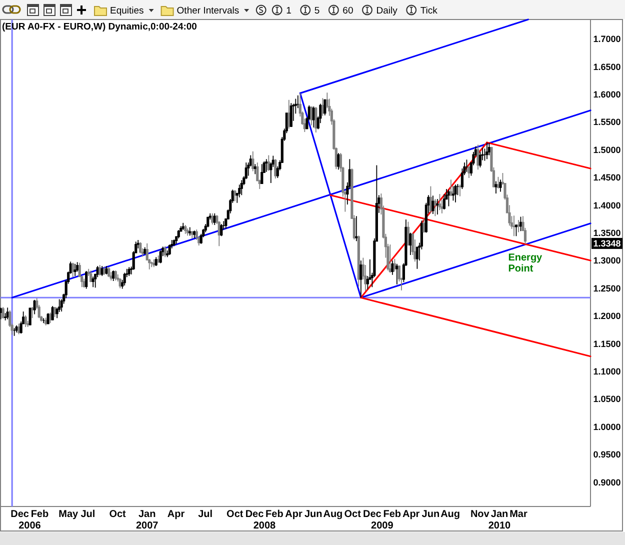  Describe the element at coordinates (289, 11) in the screenshot. I see `text: 1` at that location.